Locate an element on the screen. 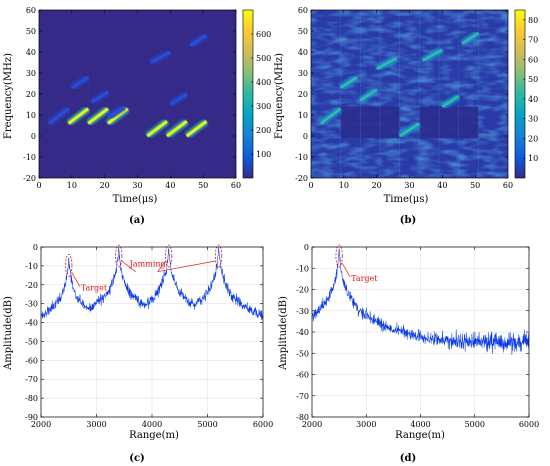  c-xtick-label: 3000 is located at coordinates (96, 424).